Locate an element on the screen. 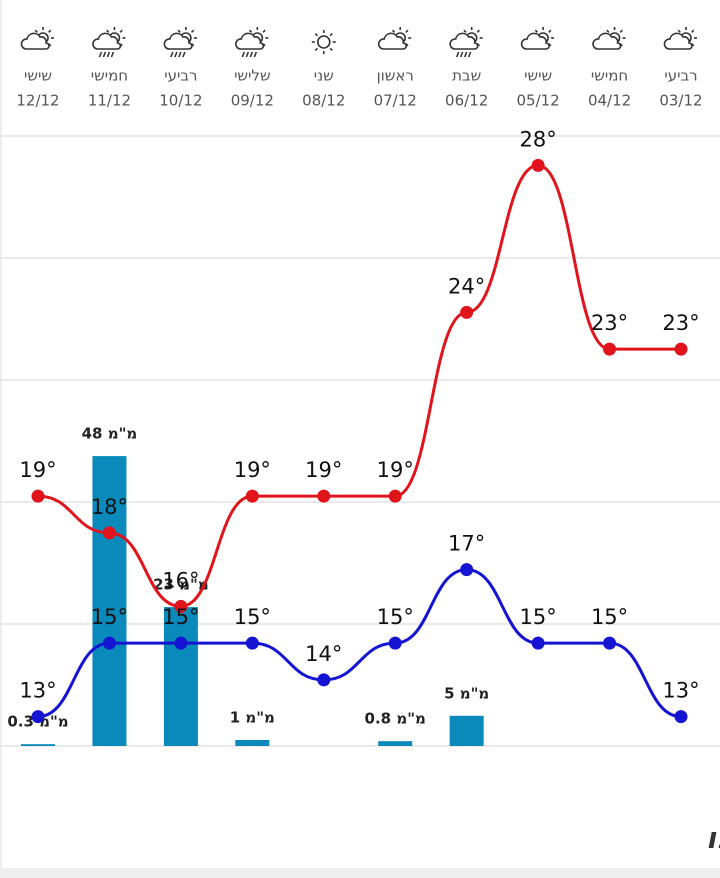  date-label: 06/12 is located at coordinates (466, 101).